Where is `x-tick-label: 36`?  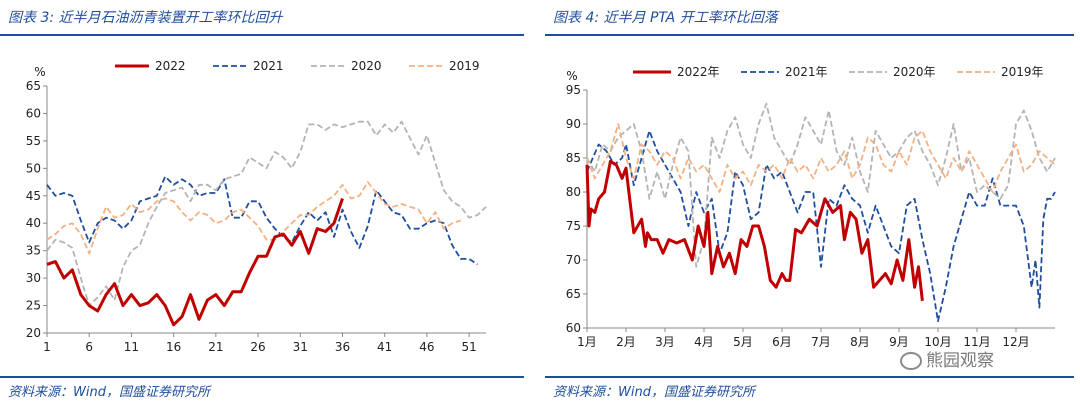
x-tick-label: 36 is located at coordinates (342, 347).